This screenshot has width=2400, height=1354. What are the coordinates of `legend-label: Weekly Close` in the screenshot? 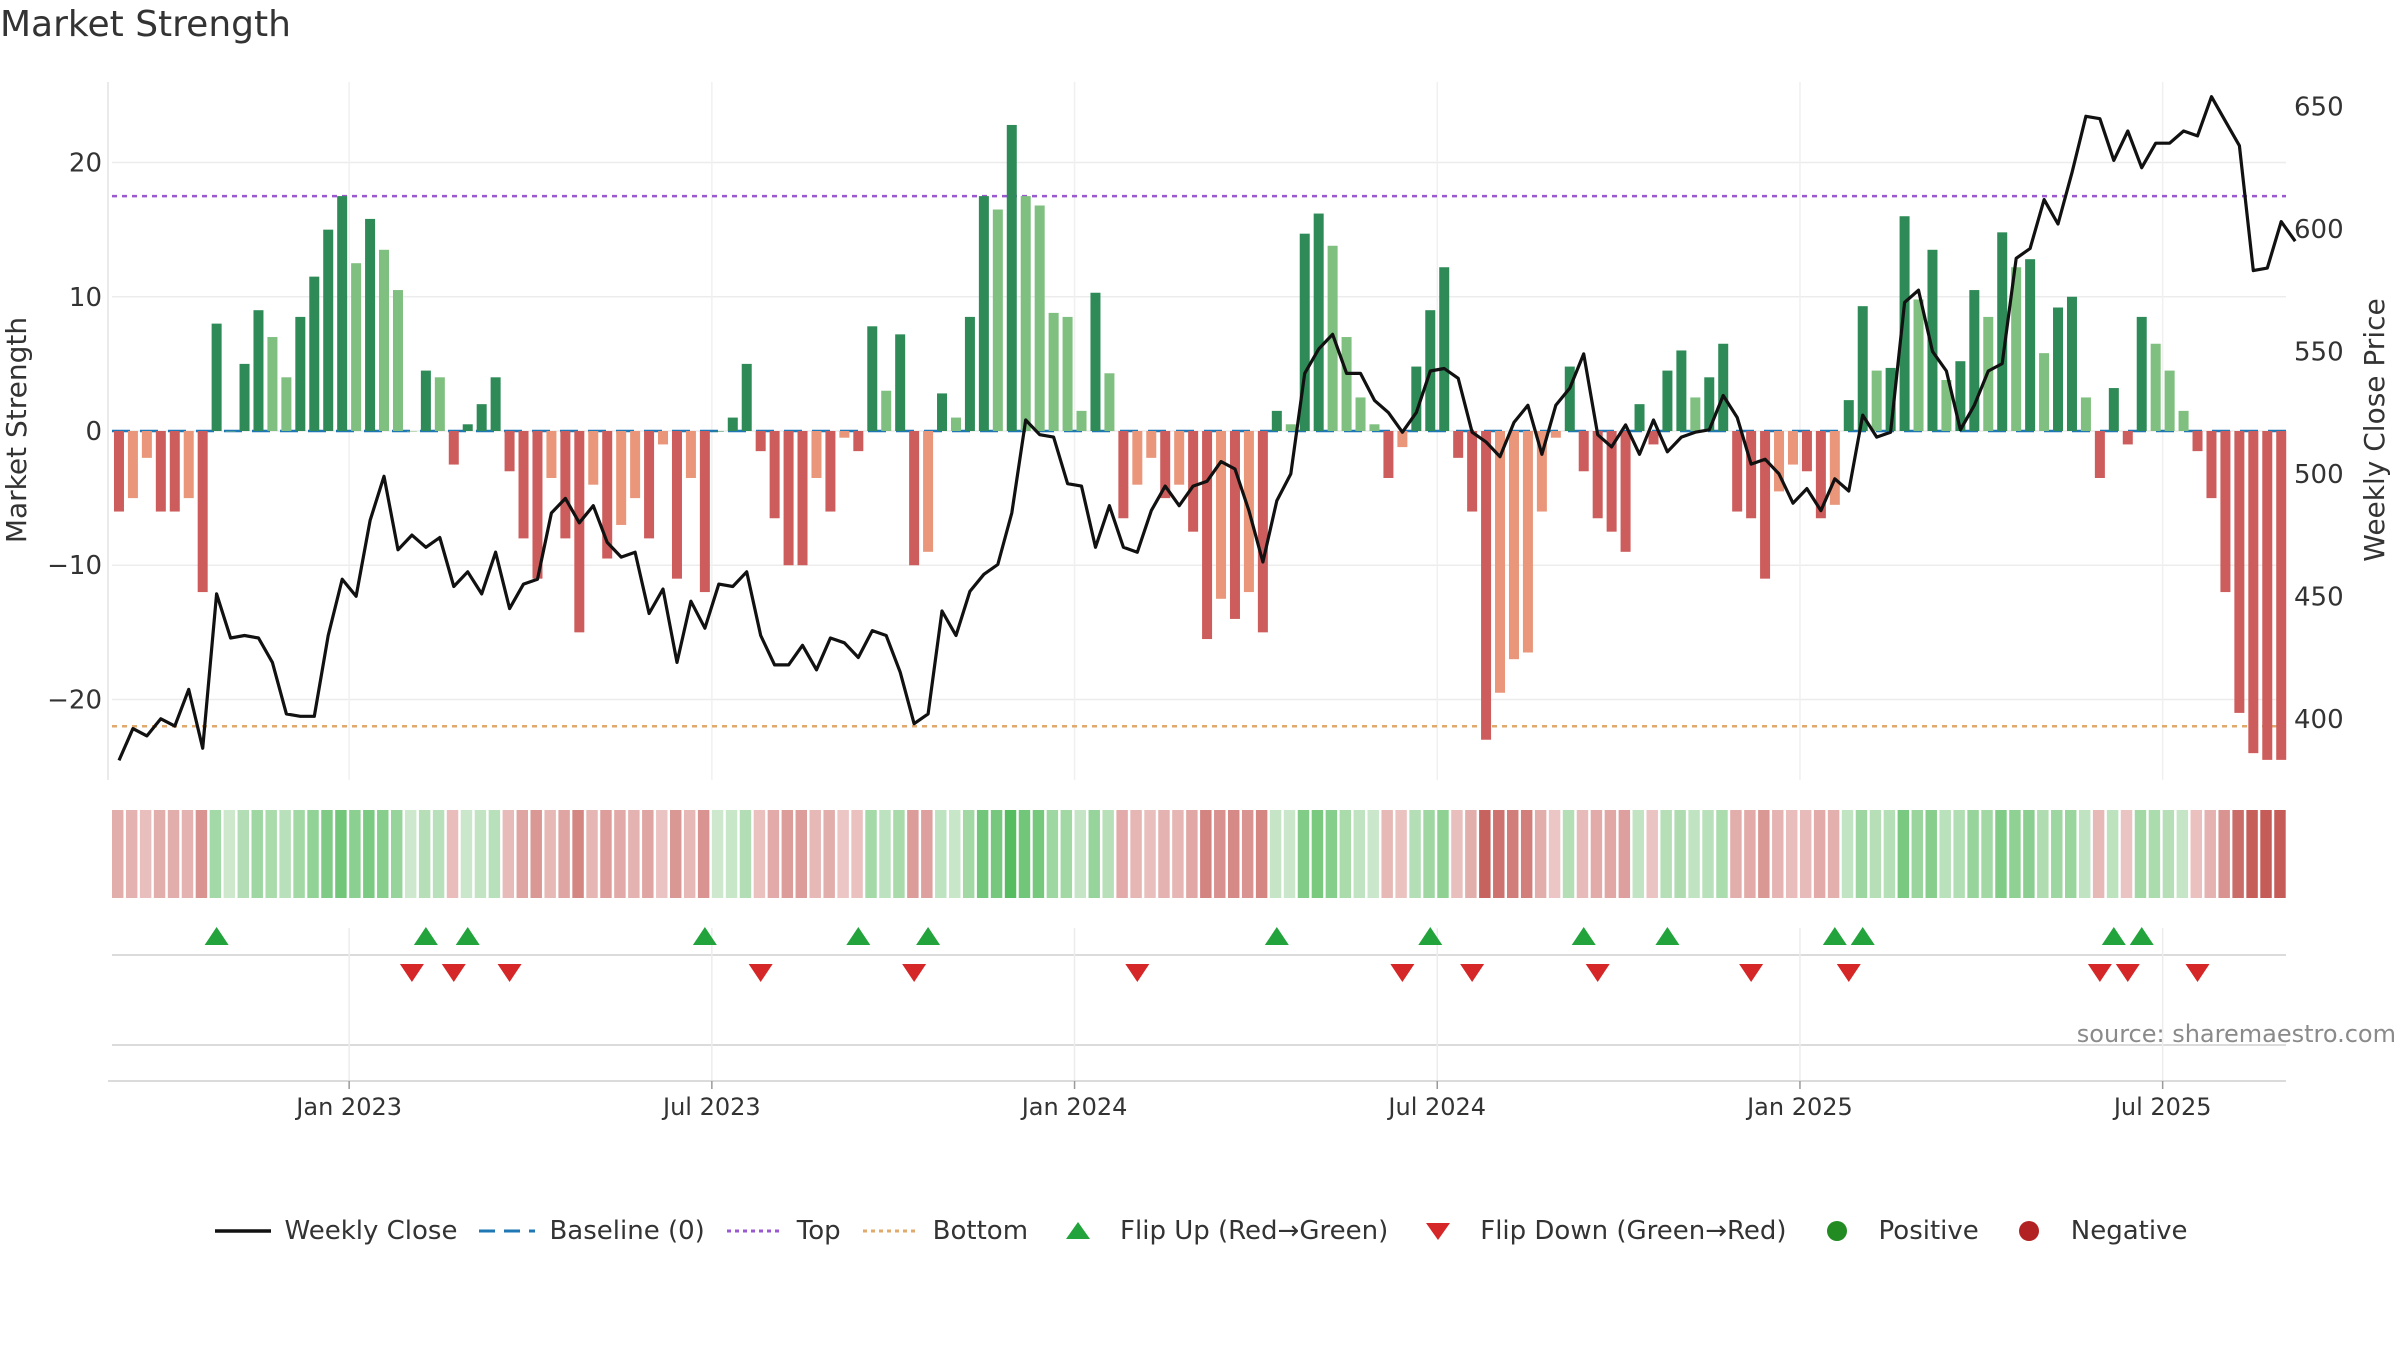 It's located at (371, 1231).